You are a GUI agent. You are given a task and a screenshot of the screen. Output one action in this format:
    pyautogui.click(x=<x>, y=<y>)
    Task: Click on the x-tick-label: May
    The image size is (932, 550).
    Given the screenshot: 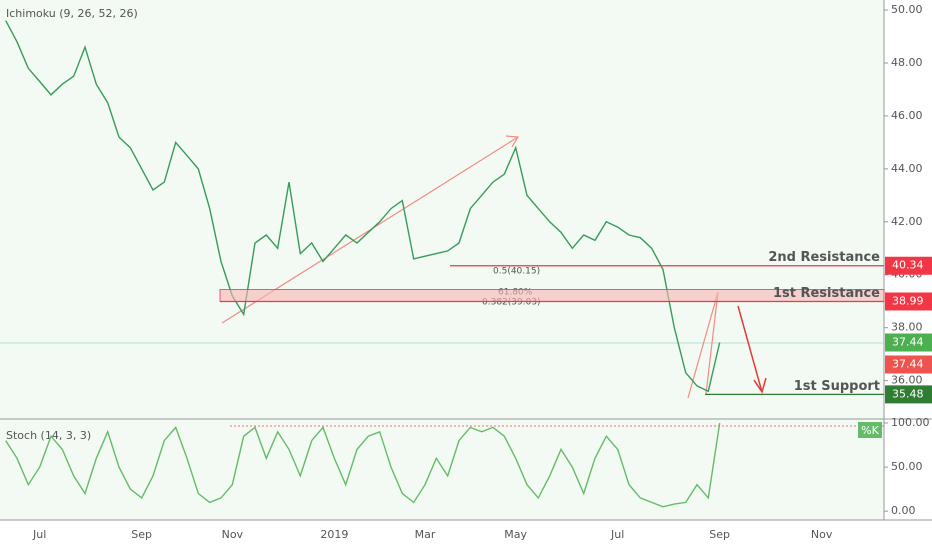 What is the action you would take?
    pyautogui.click(x=515, y=534)
    